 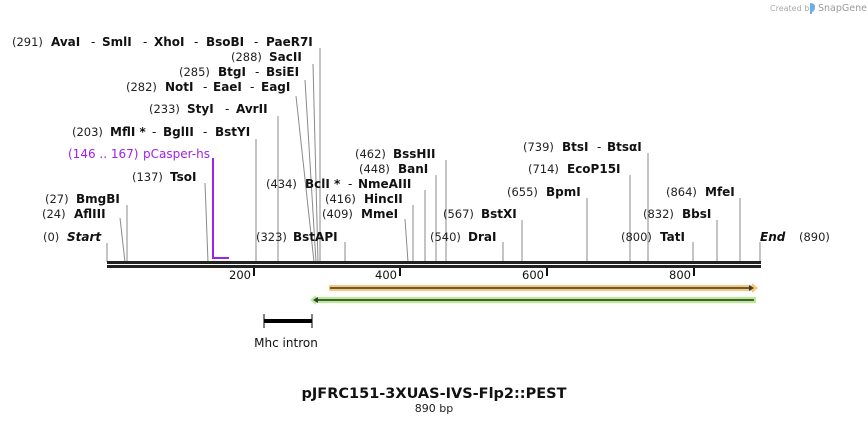 What do you see at coordinates (220, 208) in the screenshot?
I see `primer-marker` at bounding box center [220, 208].